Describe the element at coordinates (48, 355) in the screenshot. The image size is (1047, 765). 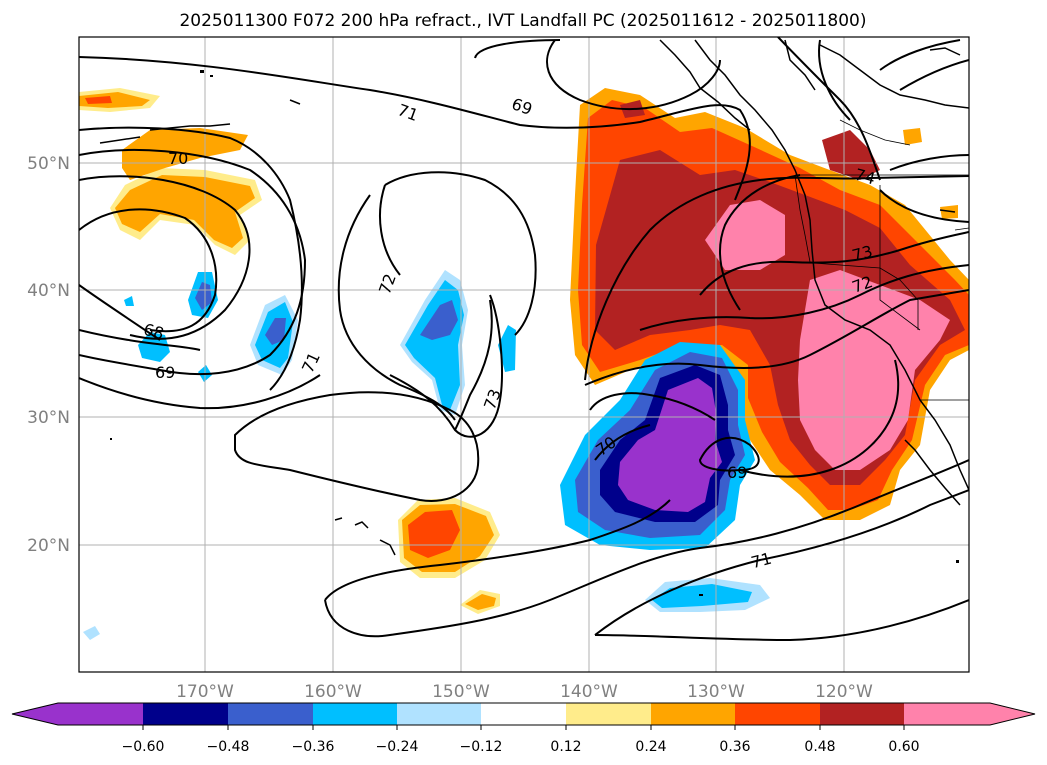
I see `latitude-labels: 50°N 40°N 30°N 20°N` at that location.